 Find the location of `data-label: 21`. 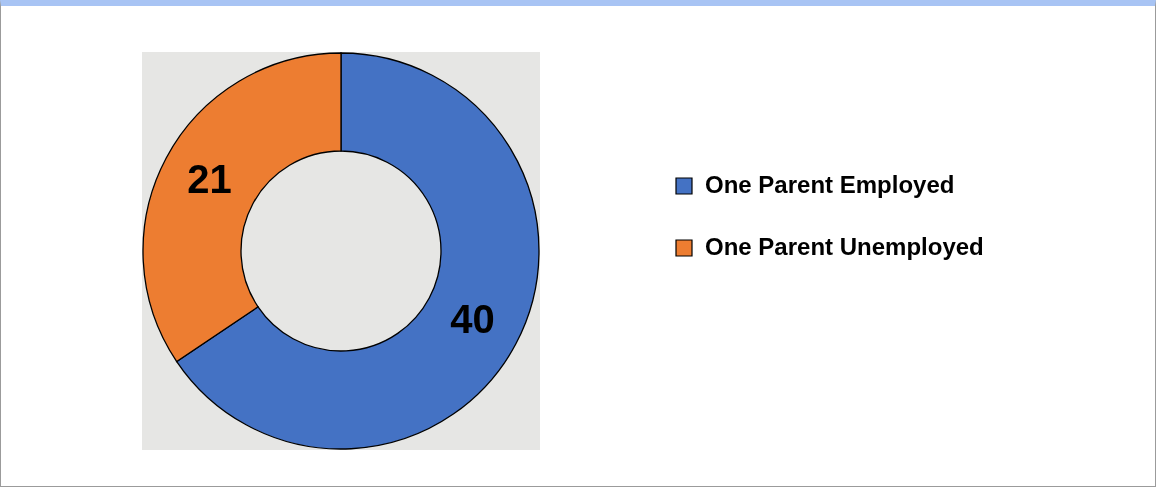

data-label: 21 is located at coordinates (209, 178).